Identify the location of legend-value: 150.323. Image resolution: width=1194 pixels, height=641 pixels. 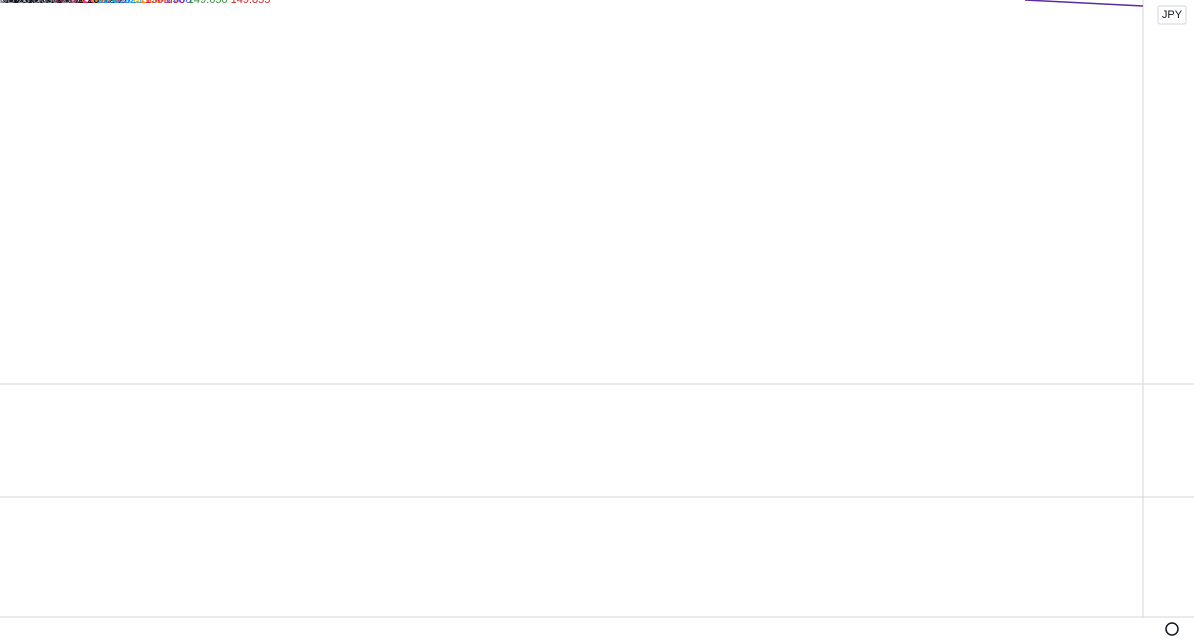
(122, 3).